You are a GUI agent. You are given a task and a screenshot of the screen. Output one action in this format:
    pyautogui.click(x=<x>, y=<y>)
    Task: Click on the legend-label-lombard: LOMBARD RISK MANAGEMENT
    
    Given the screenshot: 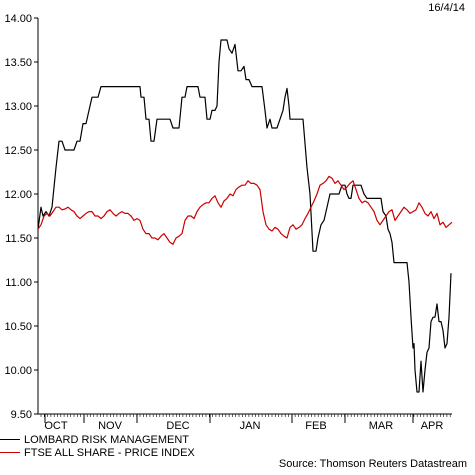 What is the action you would take?
    pyautogui.click(x=107, y=439)
    